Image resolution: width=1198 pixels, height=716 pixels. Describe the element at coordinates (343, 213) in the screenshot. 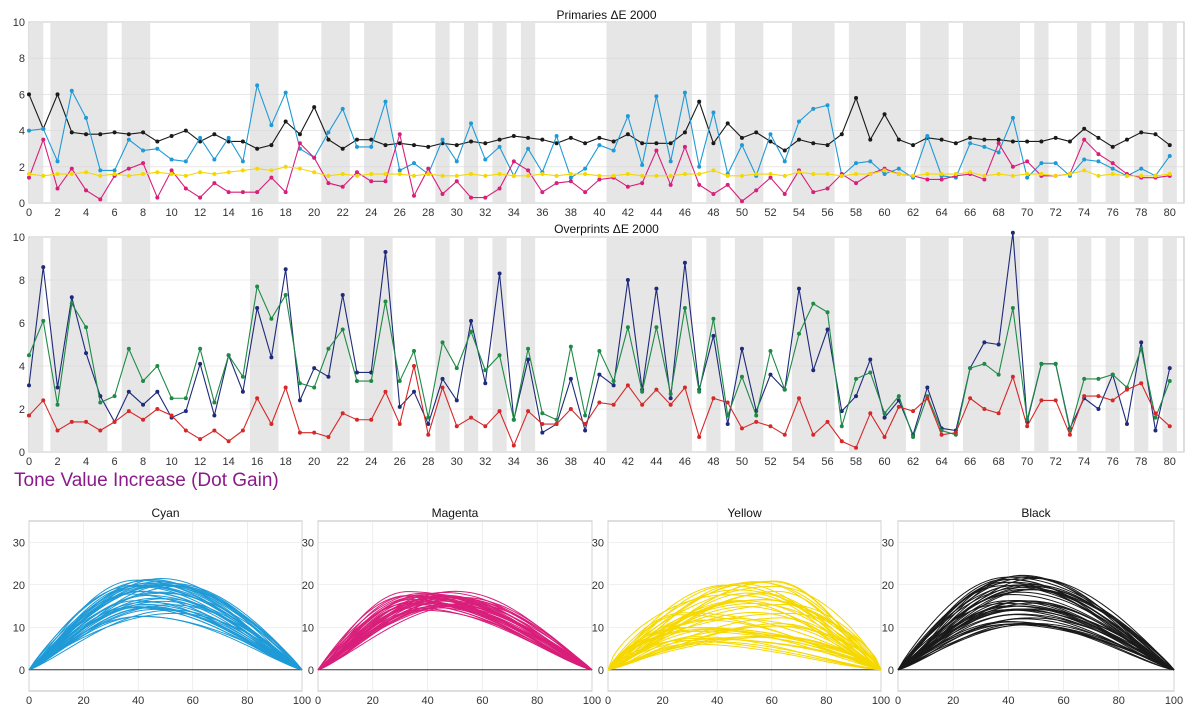

I see `x-tick-label: 22` at that location.